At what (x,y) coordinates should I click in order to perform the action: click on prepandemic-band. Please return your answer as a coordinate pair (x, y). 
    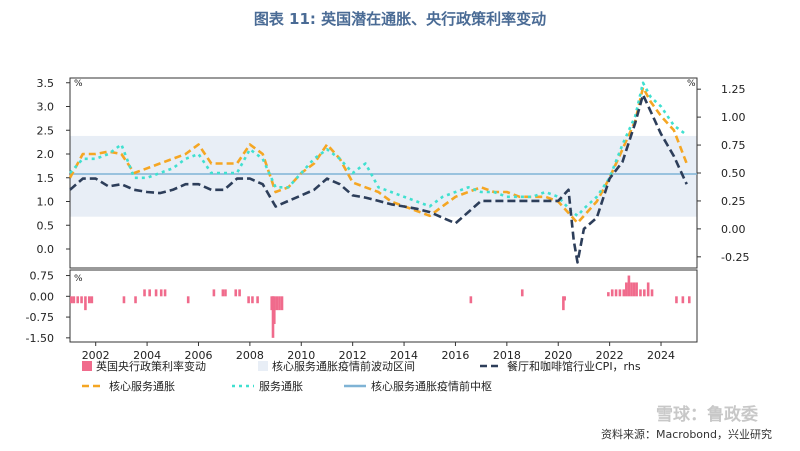
    Looking at the image, I should click on (383, 176).